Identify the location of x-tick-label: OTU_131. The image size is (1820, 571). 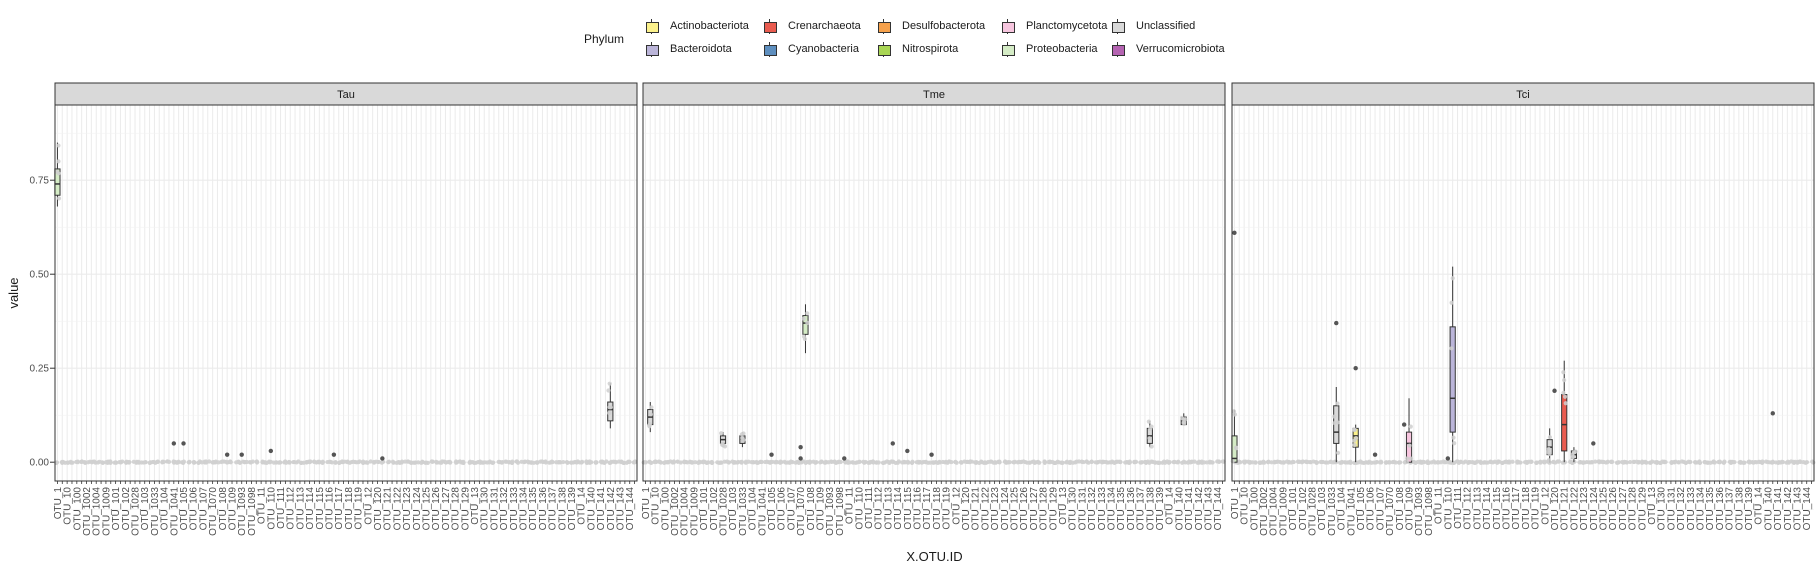
(1671, 509).